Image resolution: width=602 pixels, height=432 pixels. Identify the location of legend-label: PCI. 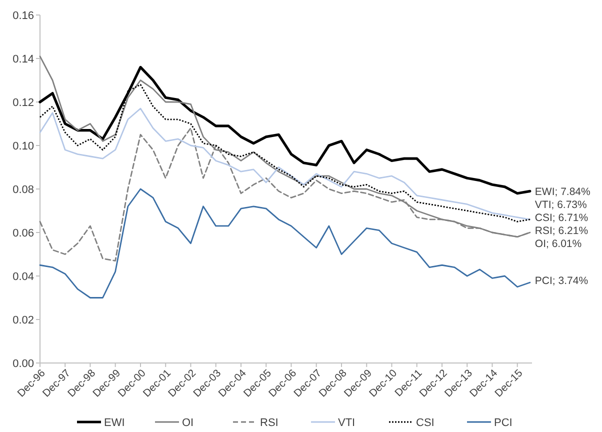
(503, 422).